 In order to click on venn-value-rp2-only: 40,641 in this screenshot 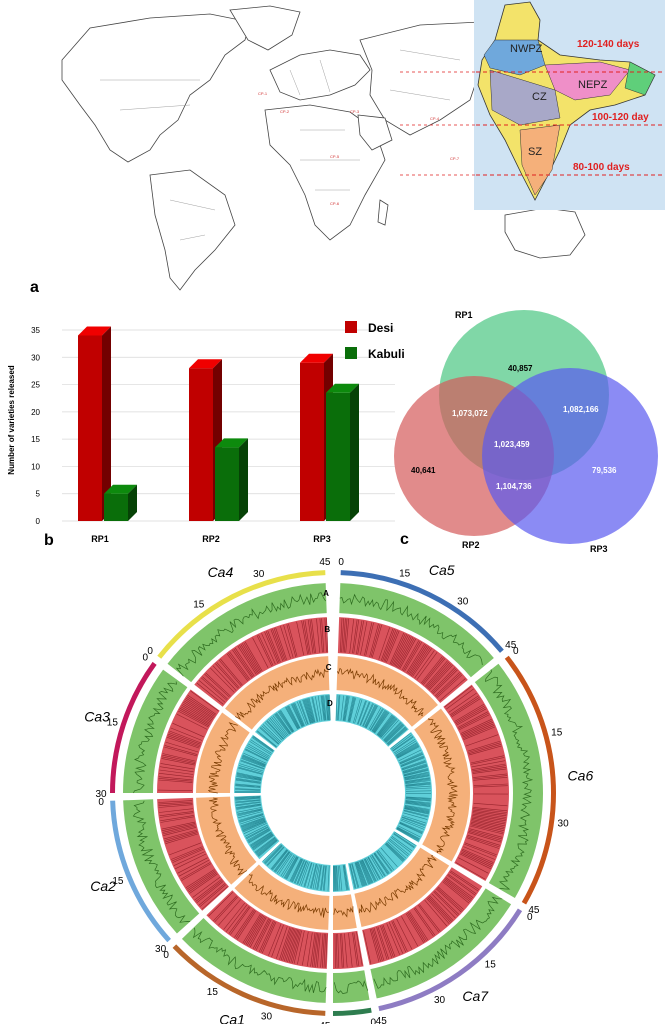, I will do `click(423, 470)`.